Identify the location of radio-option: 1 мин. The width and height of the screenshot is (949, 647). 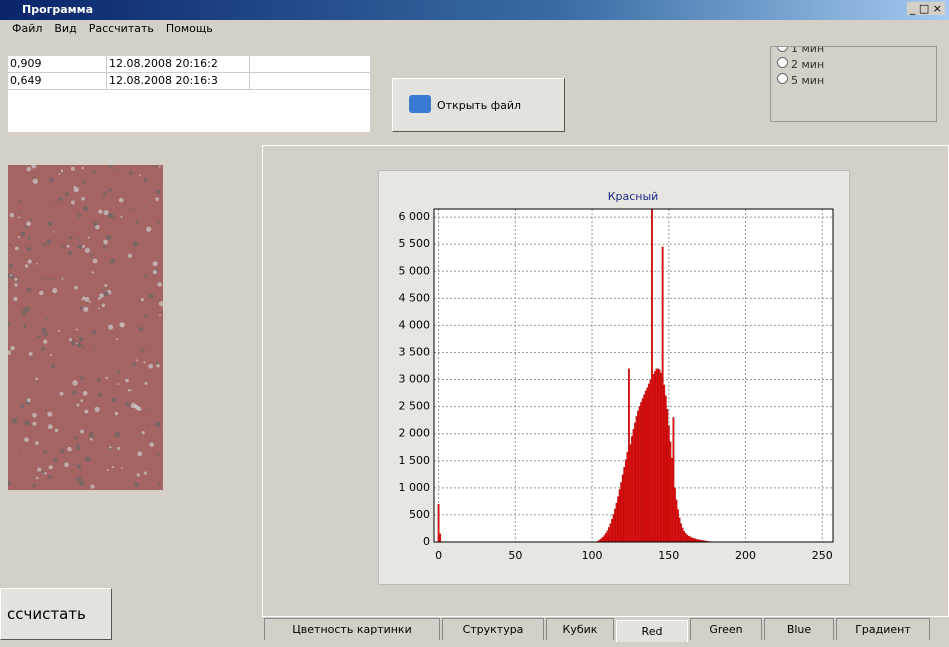
(801, 50).